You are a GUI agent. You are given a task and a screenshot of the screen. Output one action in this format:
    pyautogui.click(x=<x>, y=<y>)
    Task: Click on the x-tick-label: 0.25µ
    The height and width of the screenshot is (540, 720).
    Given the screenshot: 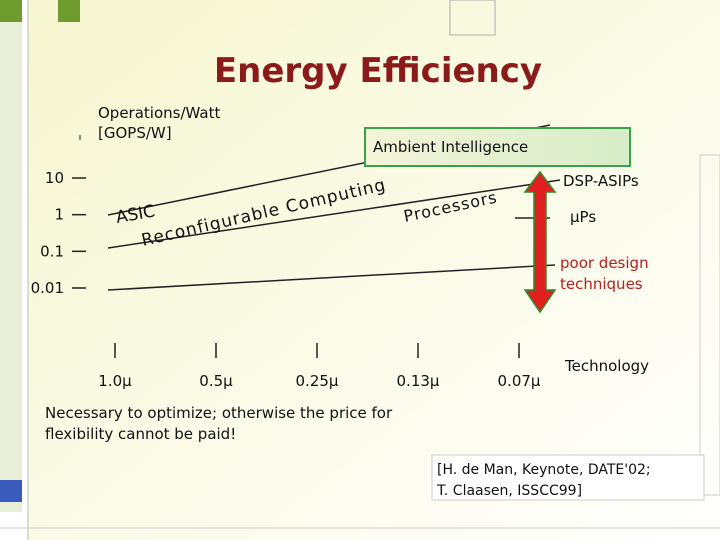 What is the action you would take?
    pyautogui.click(x=317, y=381)
    